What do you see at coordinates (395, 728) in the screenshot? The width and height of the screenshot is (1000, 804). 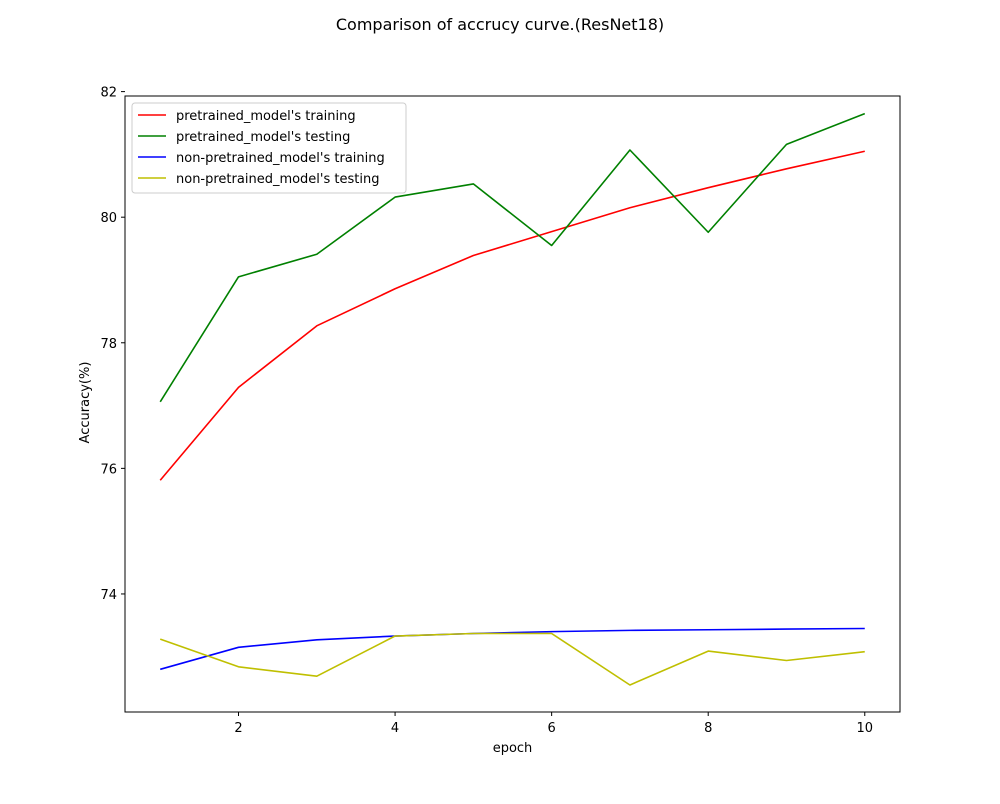 I see `x-tick-label: 4` at bounding box center [395, 728].